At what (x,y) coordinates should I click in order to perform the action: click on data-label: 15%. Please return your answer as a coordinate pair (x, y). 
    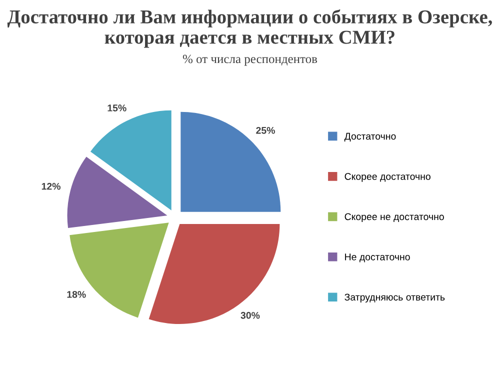
    Looking at the image, I should click on (117, 108).